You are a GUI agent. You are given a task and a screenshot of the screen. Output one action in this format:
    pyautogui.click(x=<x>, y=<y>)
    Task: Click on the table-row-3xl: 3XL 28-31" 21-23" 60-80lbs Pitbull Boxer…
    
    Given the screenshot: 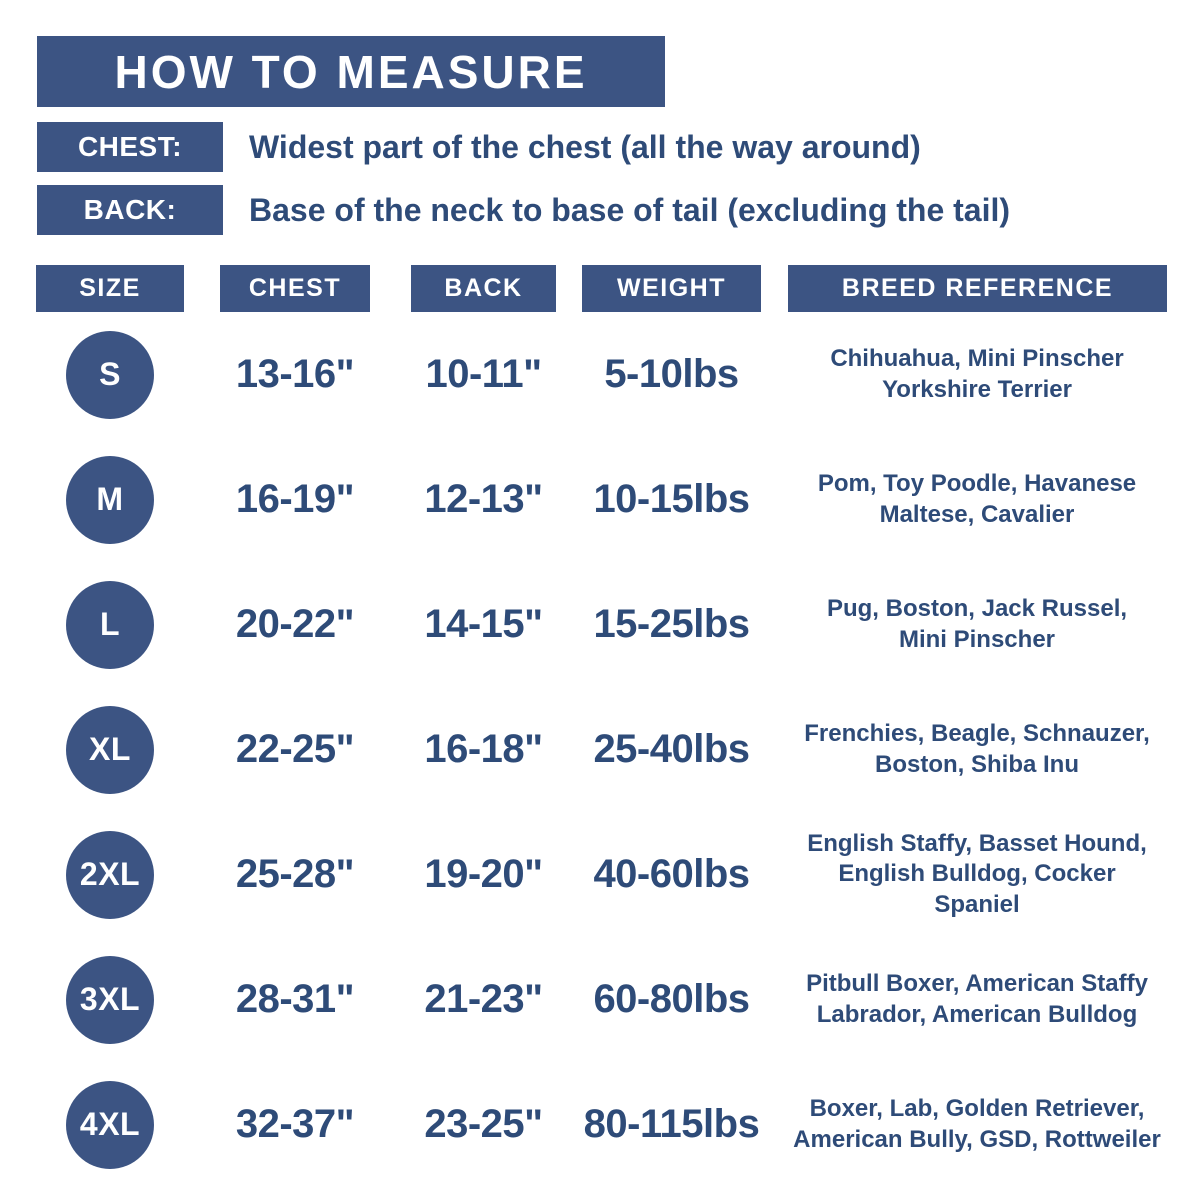 What is the action you would take?
    pyautogui.click(x=600, y=999)
    